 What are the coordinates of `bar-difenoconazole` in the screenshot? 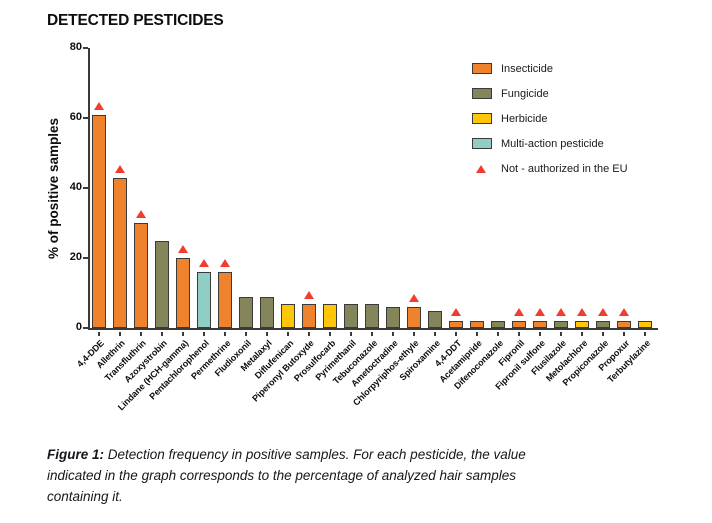 It's located at (498, 324).